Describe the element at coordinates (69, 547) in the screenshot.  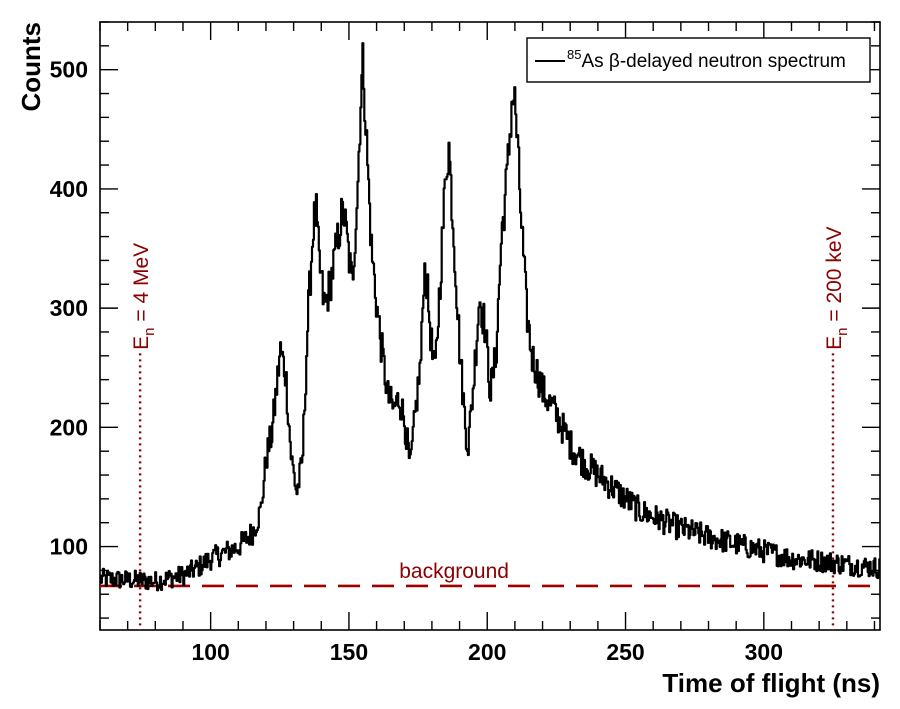
I see `y-tick-label: 100` at that location.